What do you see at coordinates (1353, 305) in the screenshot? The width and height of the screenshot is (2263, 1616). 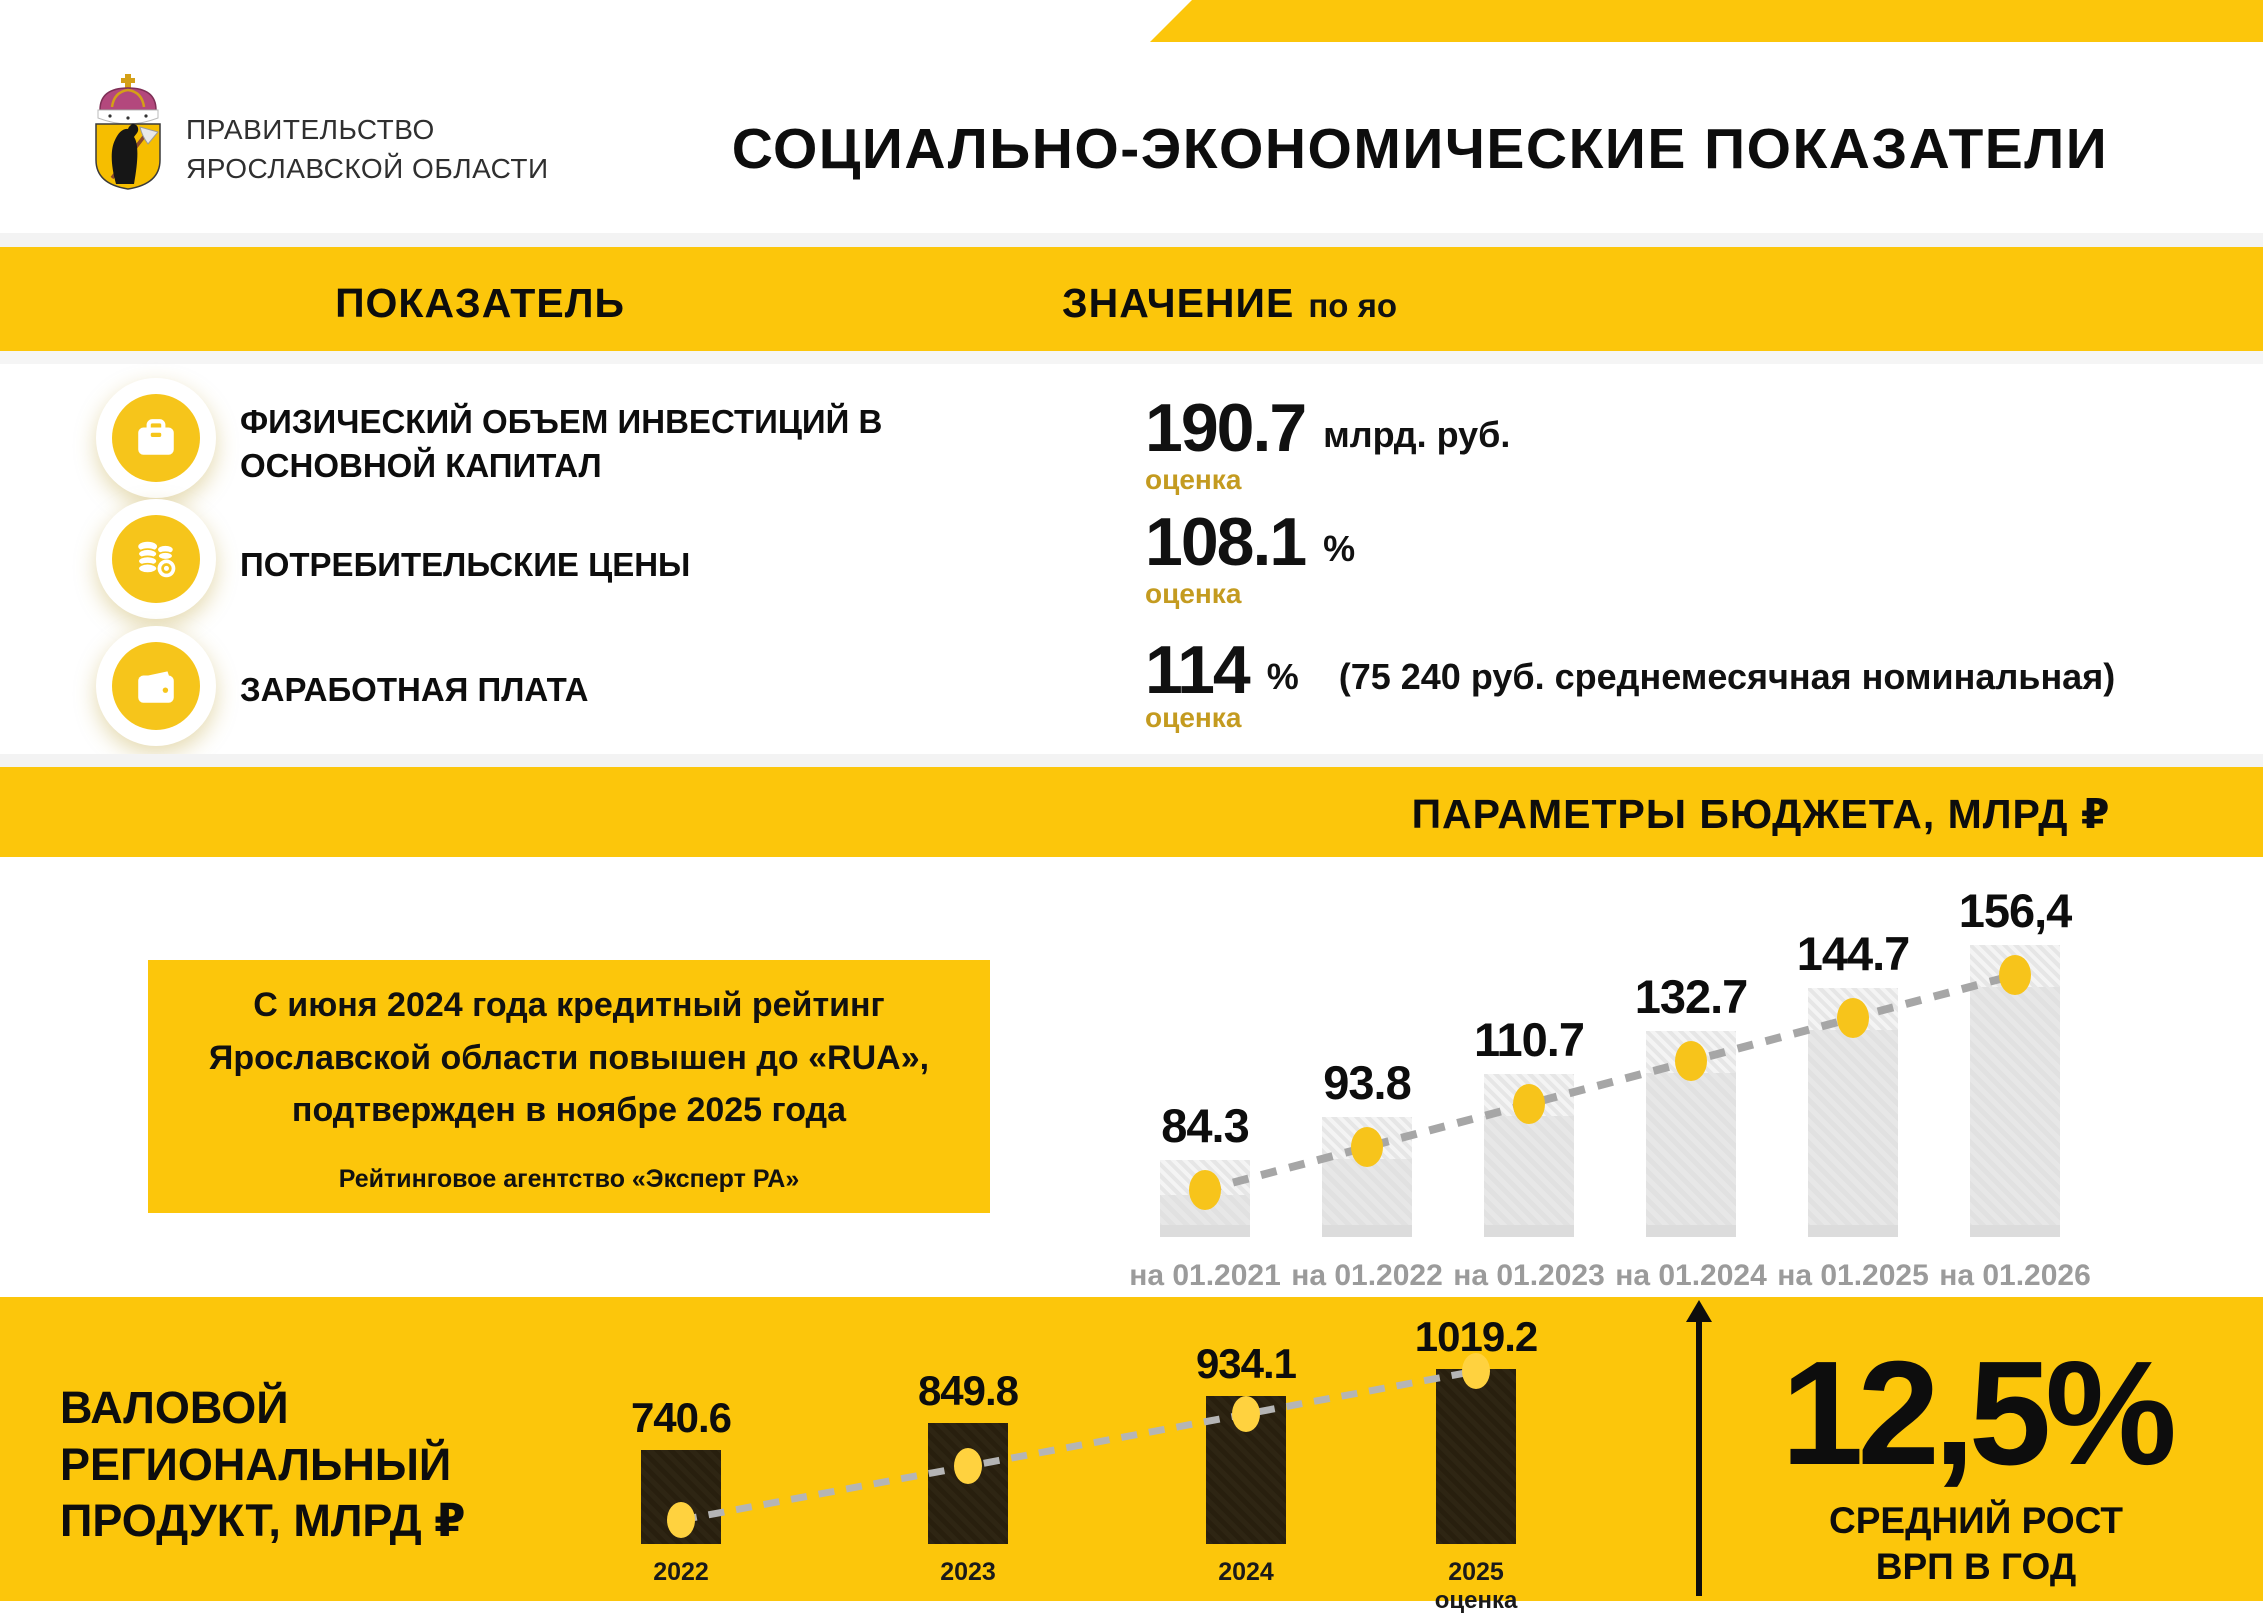 I see `column-header-value-suffix: по яо` at bounding box center [1353, 305].